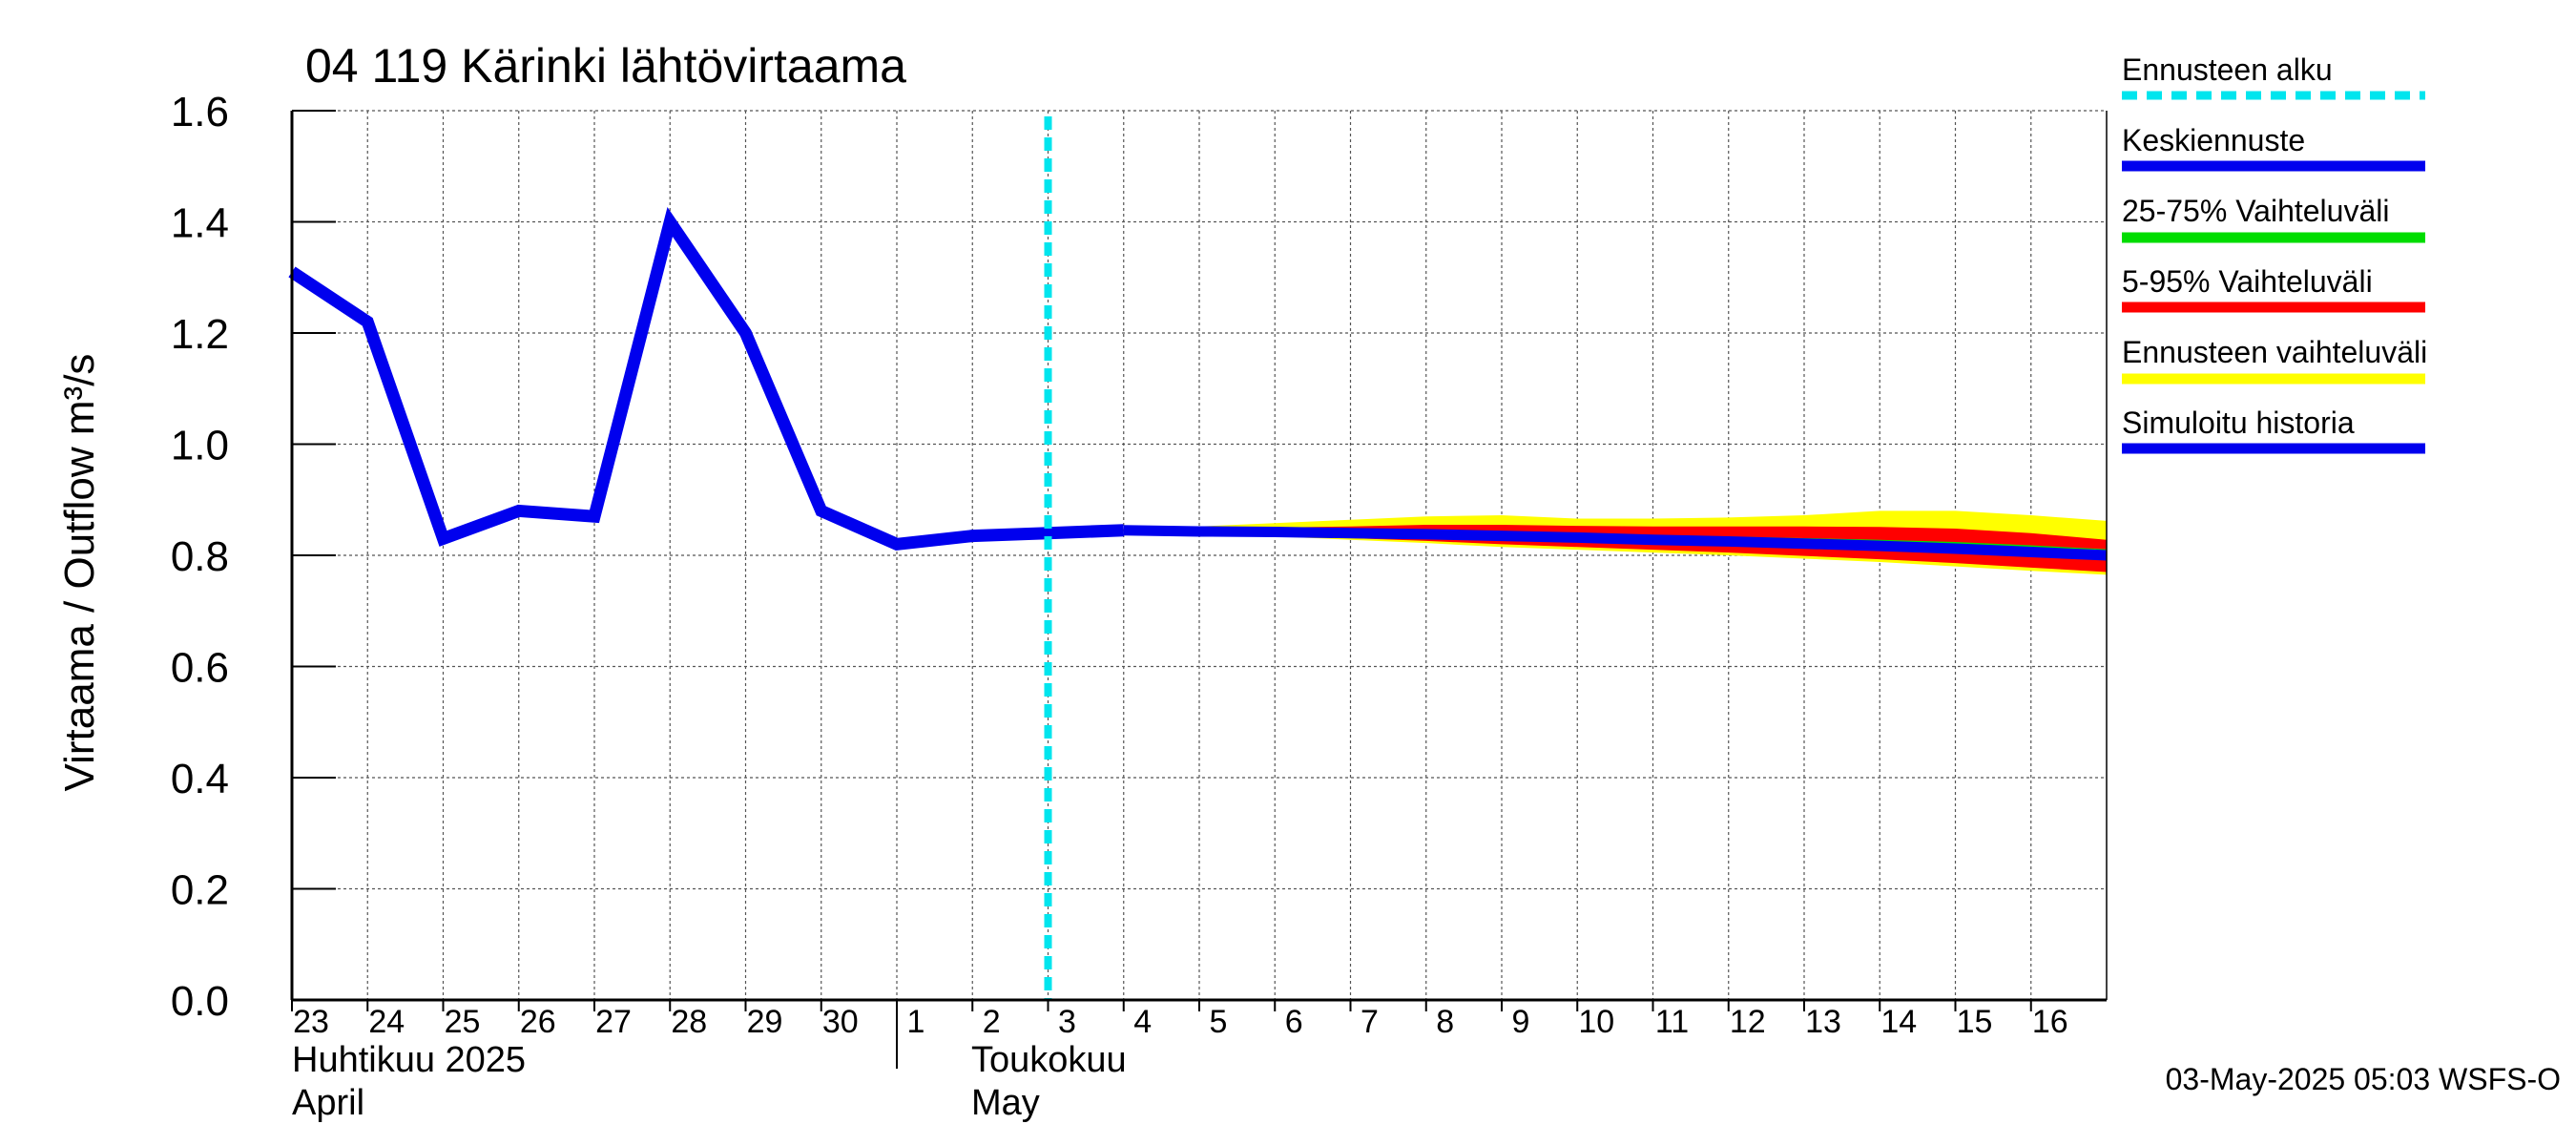  Describe the element at coordinates (200, 335) in the screenshot. I see `y-tick-label: 1.2` at that location.